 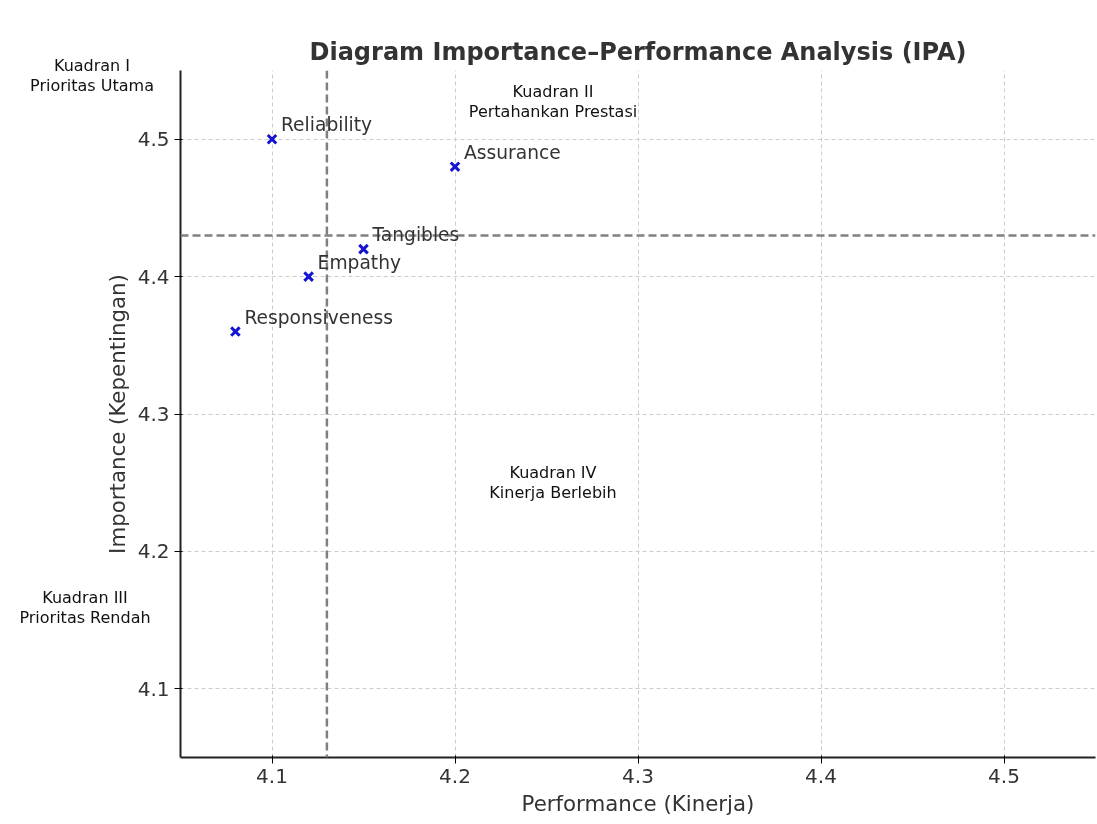 I want to click on y-tick-label: 4.3, so click(x=153, y=414).